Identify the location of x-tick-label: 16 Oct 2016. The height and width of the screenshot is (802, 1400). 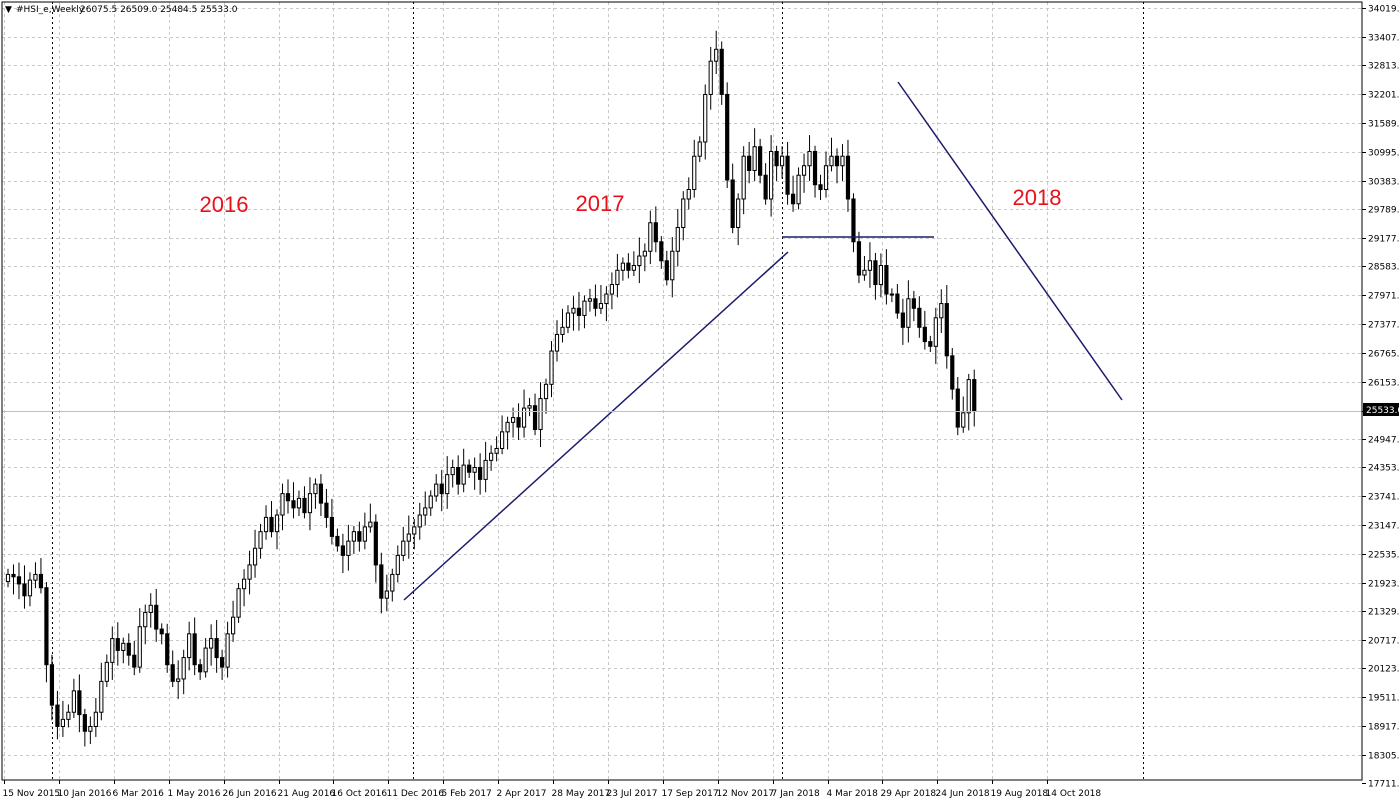
(360, 794).